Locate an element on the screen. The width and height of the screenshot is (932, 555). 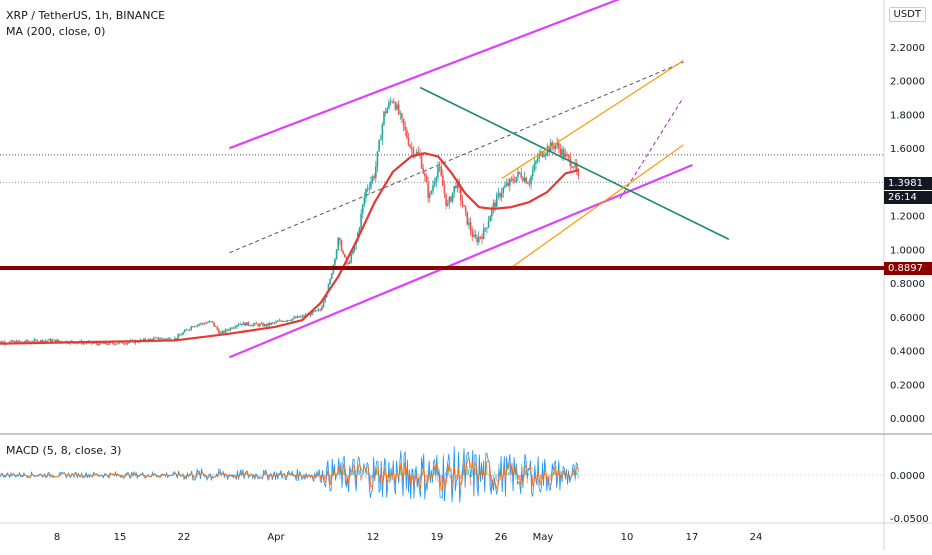
macd-signal-line is located at coordinates (289, 474).